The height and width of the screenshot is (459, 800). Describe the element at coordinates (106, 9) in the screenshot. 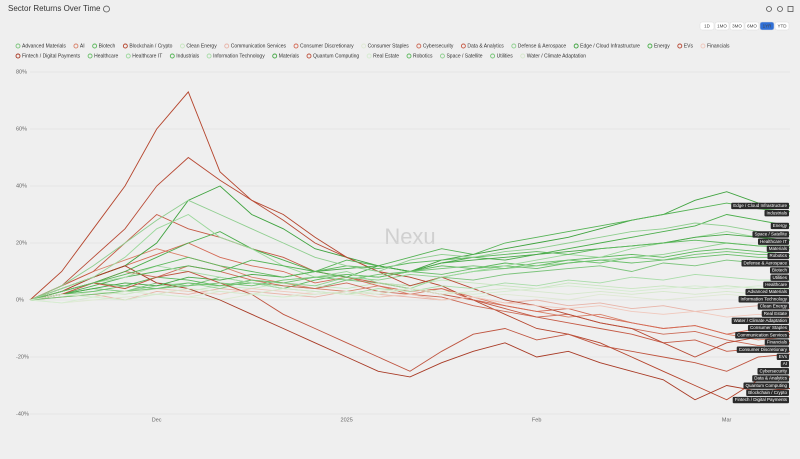

I see `info-icon` at that location.